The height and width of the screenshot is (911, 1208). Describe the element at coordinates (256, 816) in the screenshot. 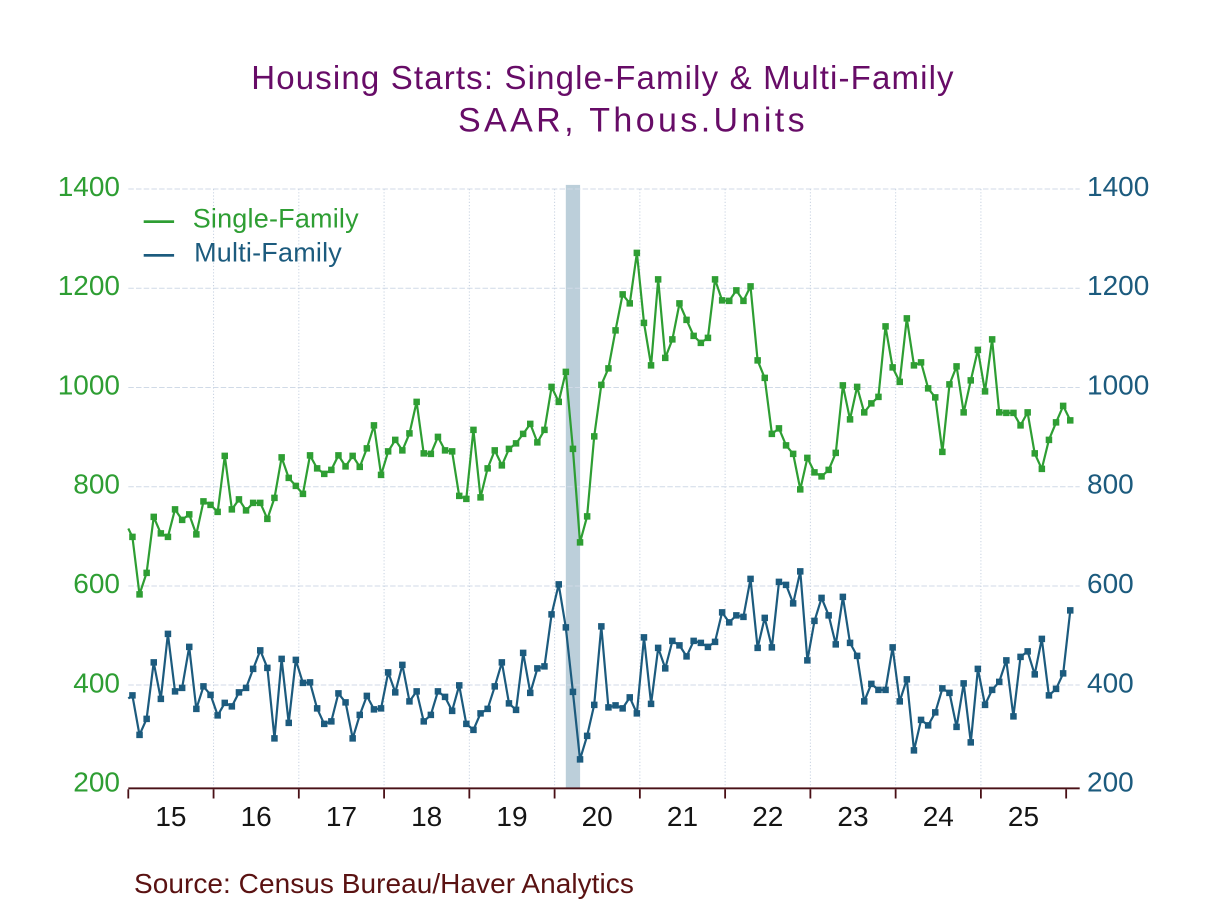

I see `svg-text: 16` at that location.